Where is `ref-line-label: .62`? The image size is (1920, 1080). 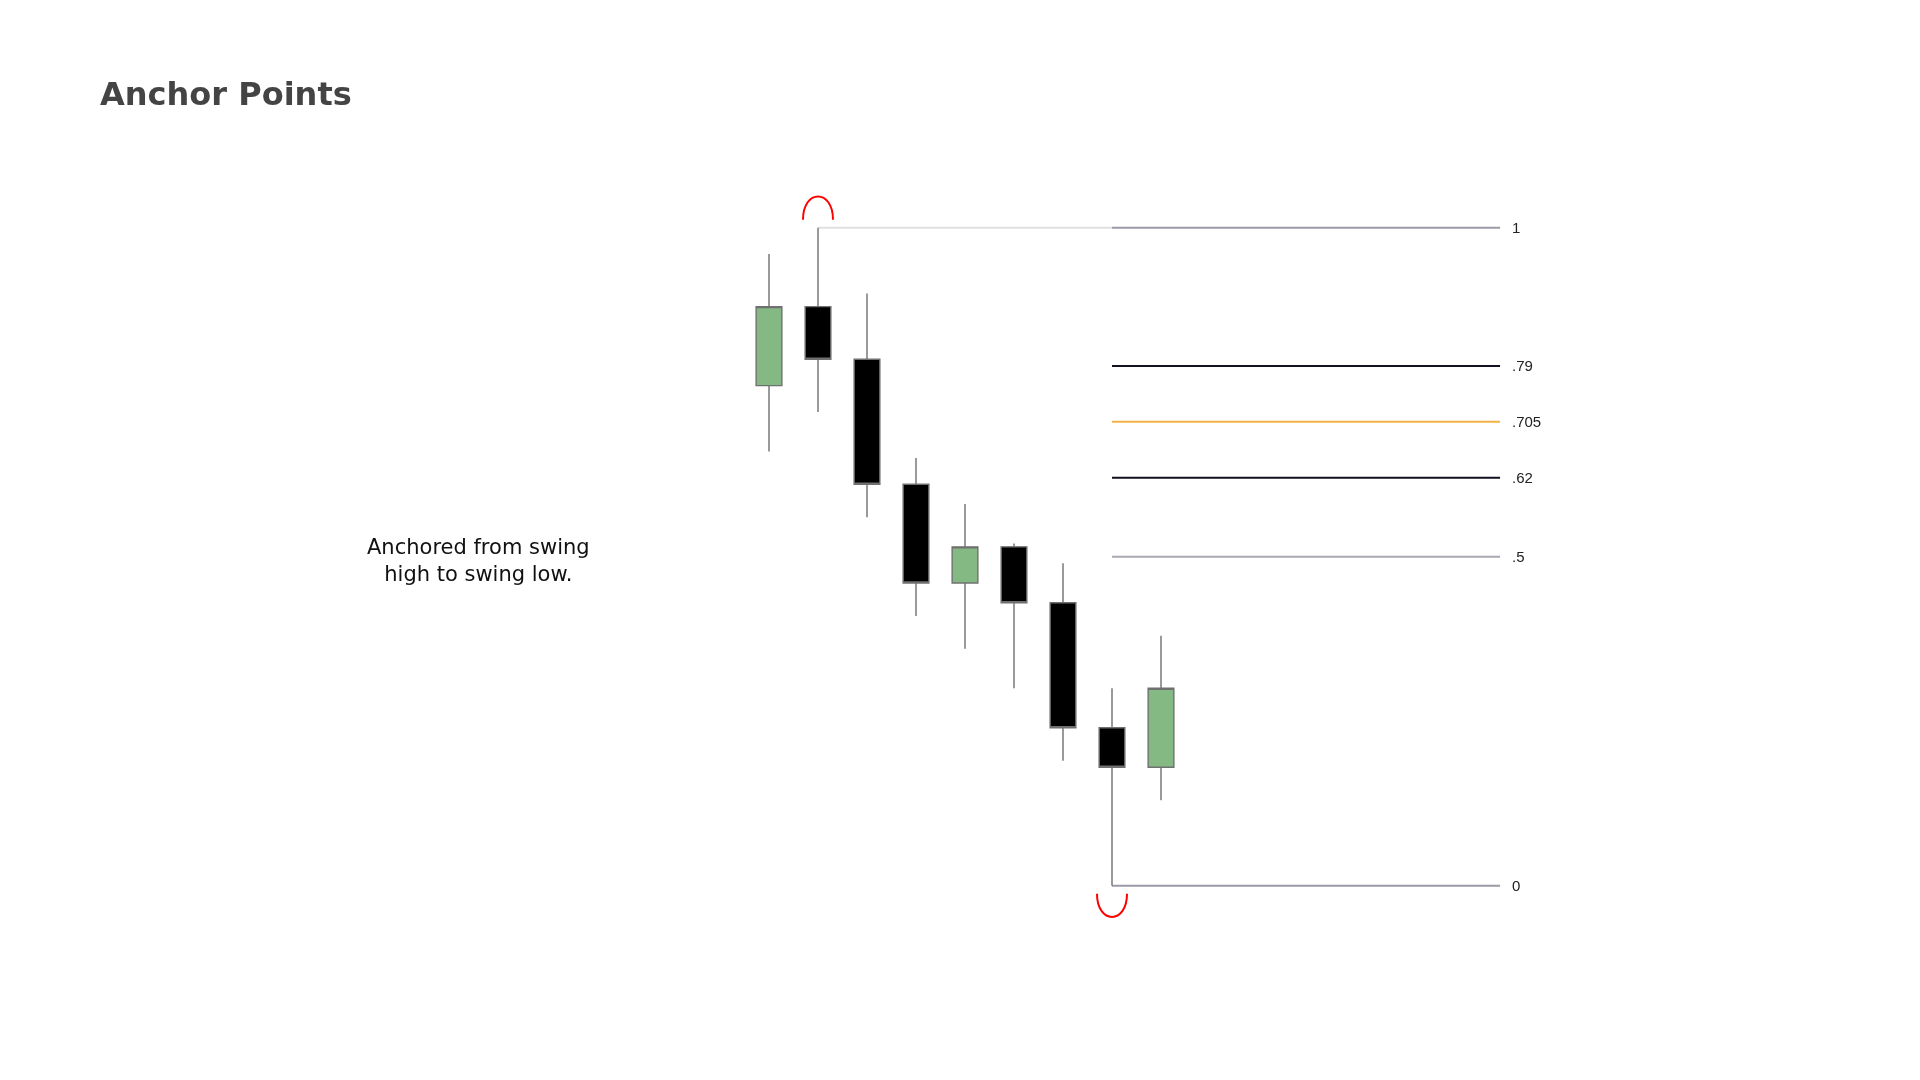
ref-line-label: .62 is located at coordinates (1522, 477).